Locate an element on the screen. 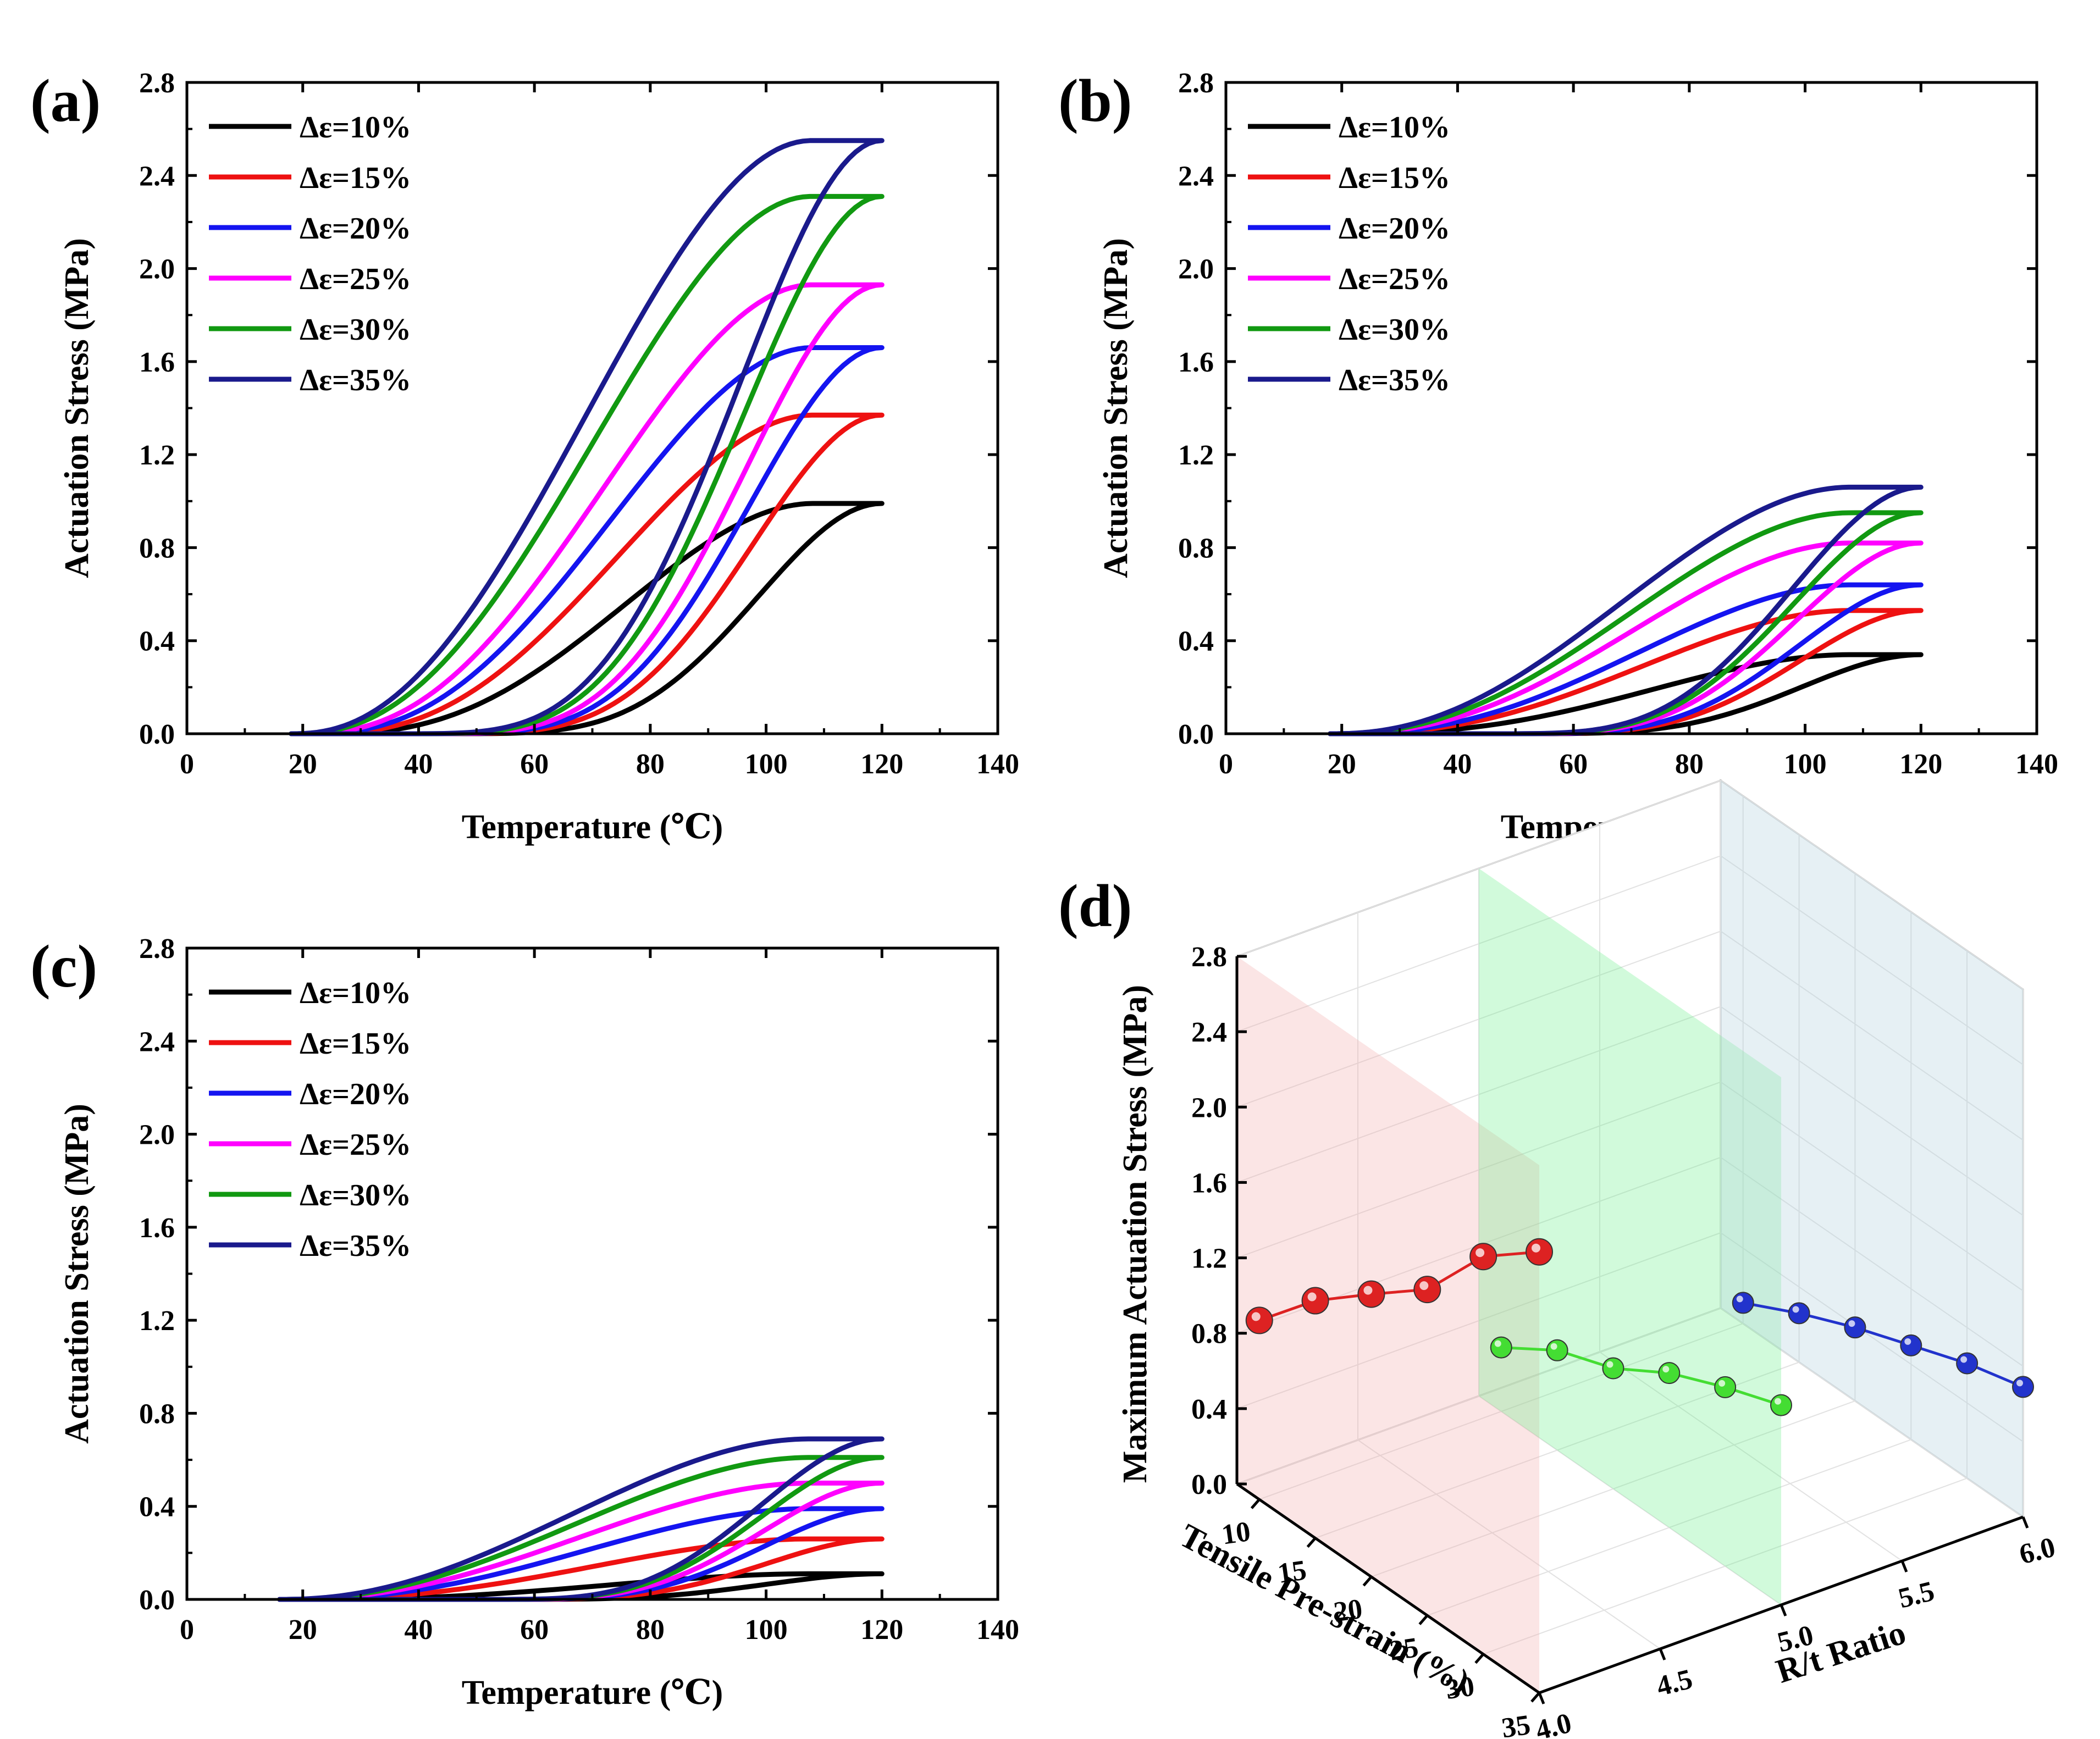 The width and height of the screenshot is (2100, 1739). legend-label: Δε=20% is located at coordinates (1394, 229).